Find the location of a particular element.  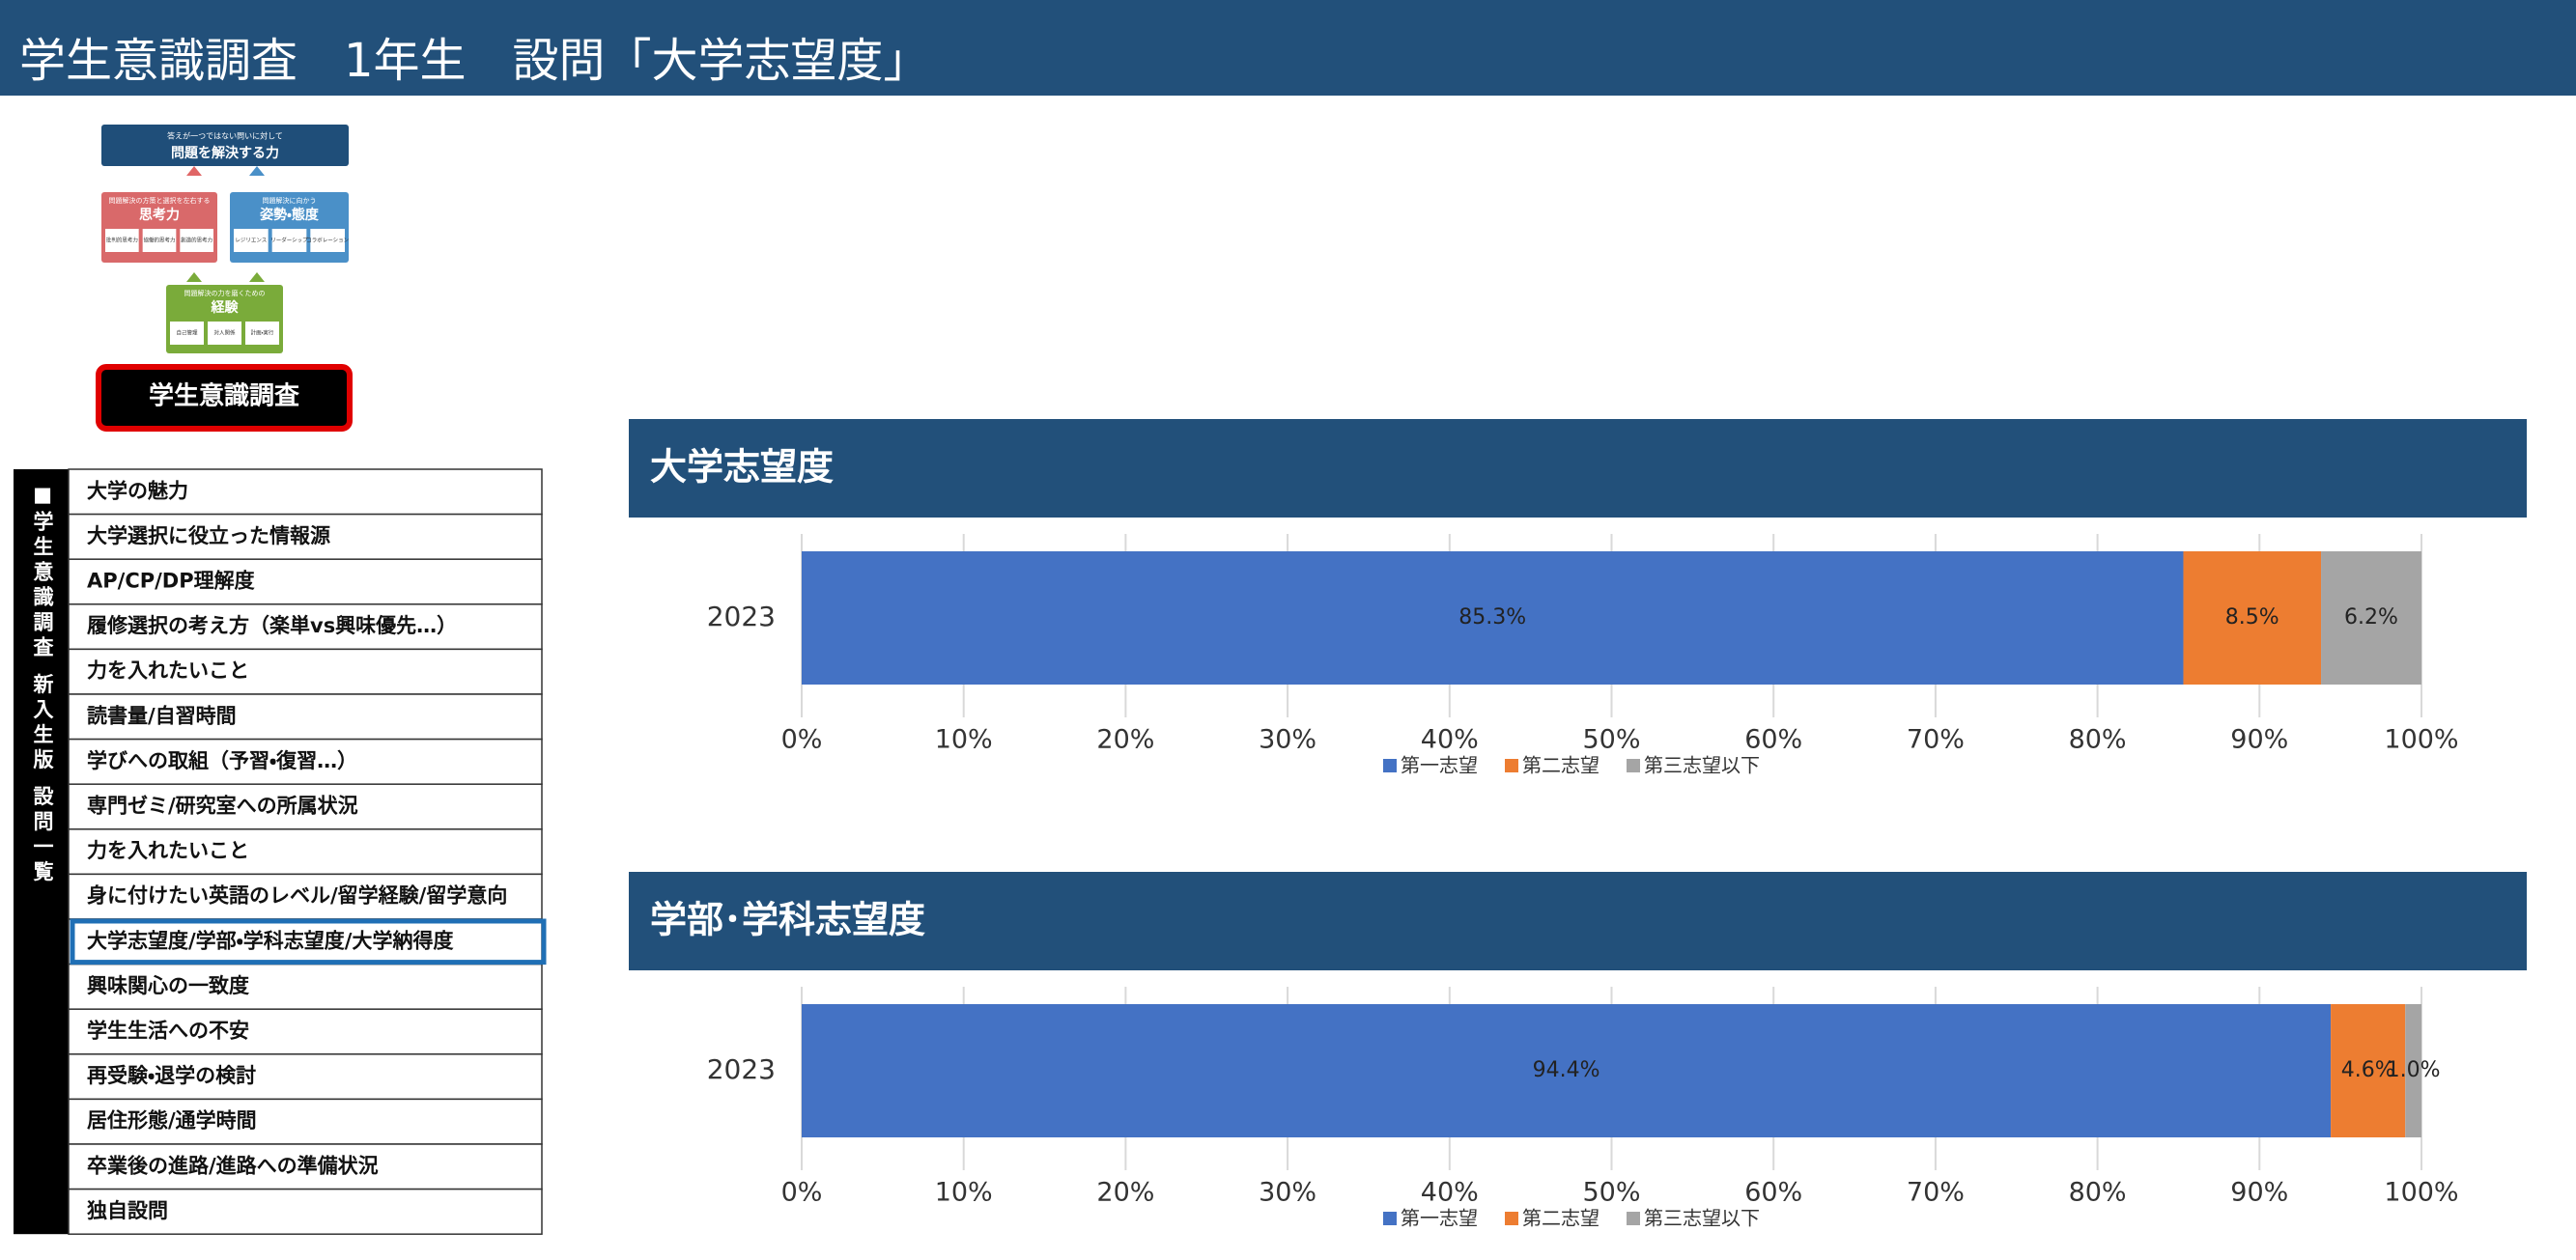

value-label: 6.2% is located at coordinates (2371, 617).